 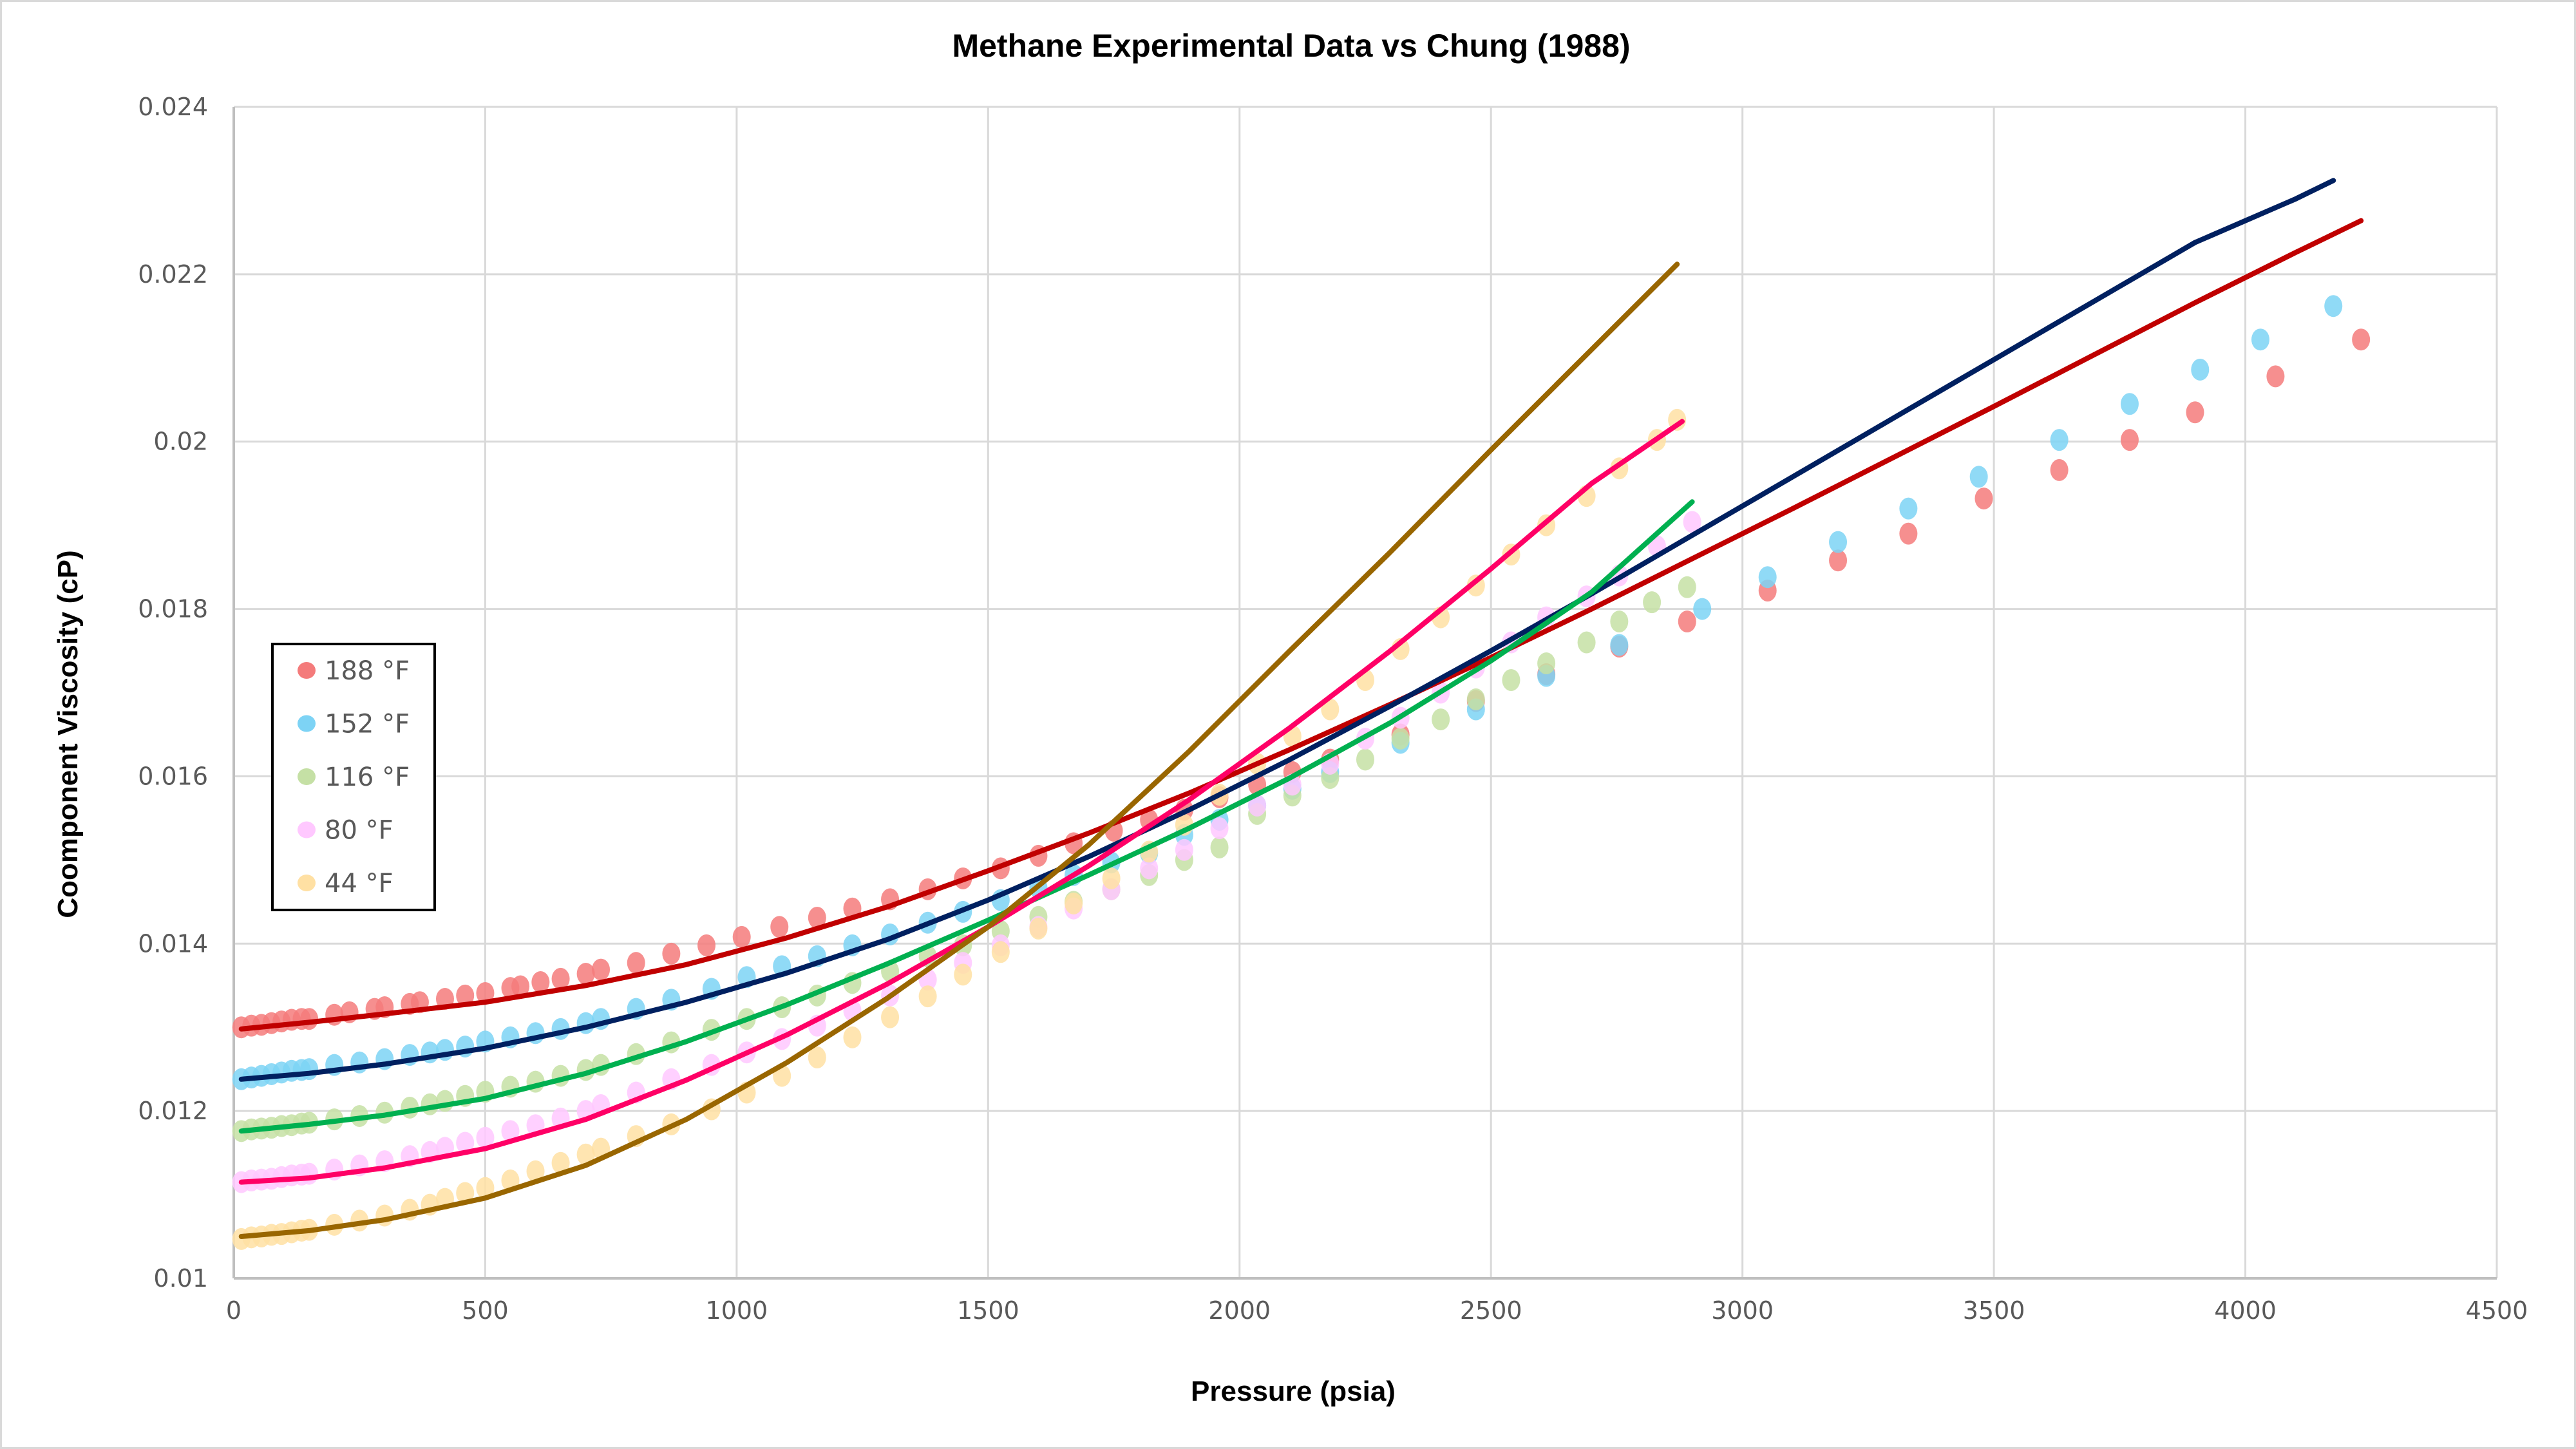 I want to click on y-tick-label: 0.01, so click(x=181, y=1278).